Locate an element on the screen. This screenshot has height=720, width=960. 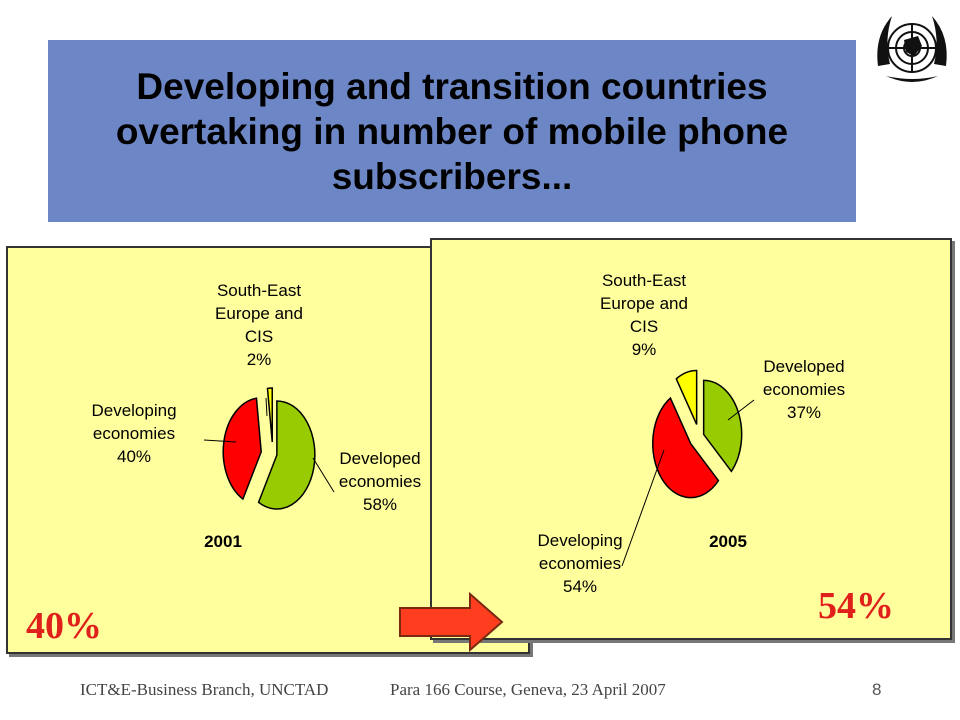
right-arrow-icon is located at coordinates (451, 622).